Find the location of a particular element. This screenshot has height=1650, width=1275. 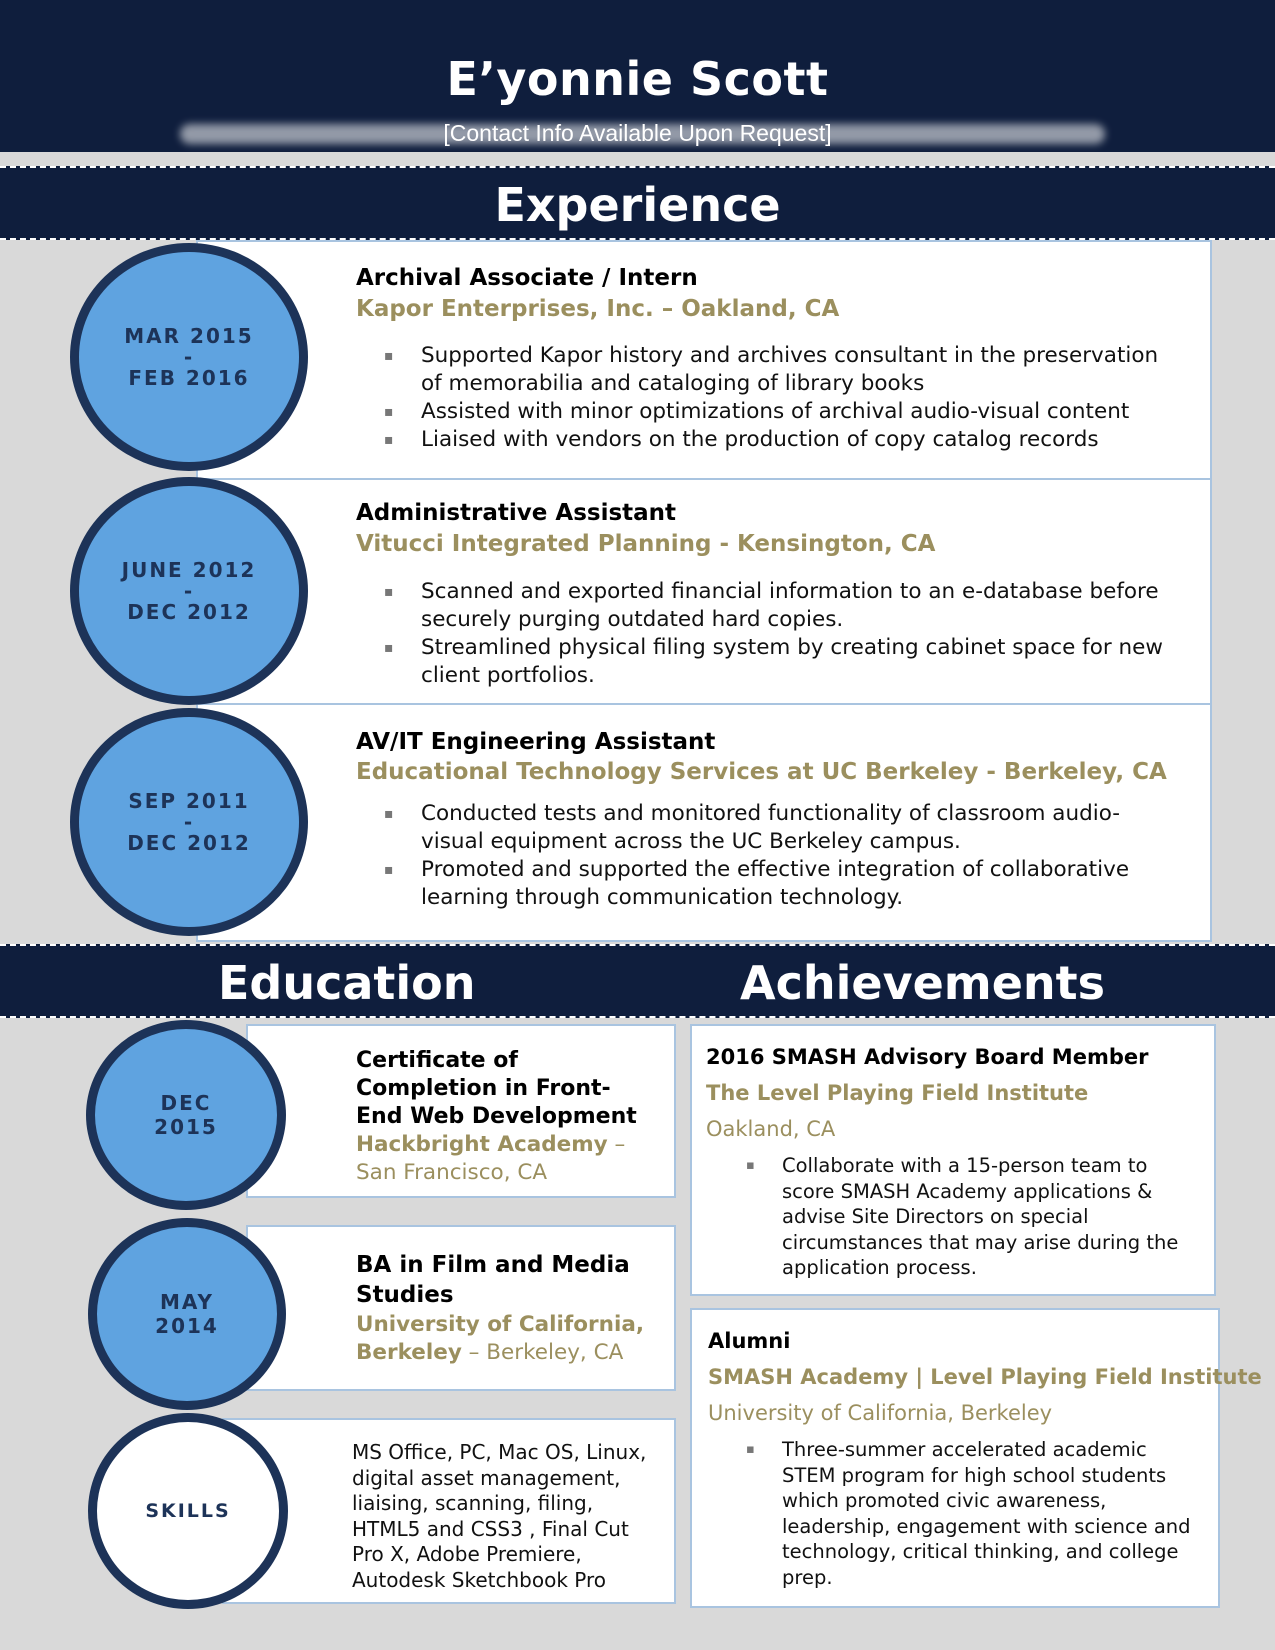

date-start: JUNE 2012 is located at coordinates (189, 570).